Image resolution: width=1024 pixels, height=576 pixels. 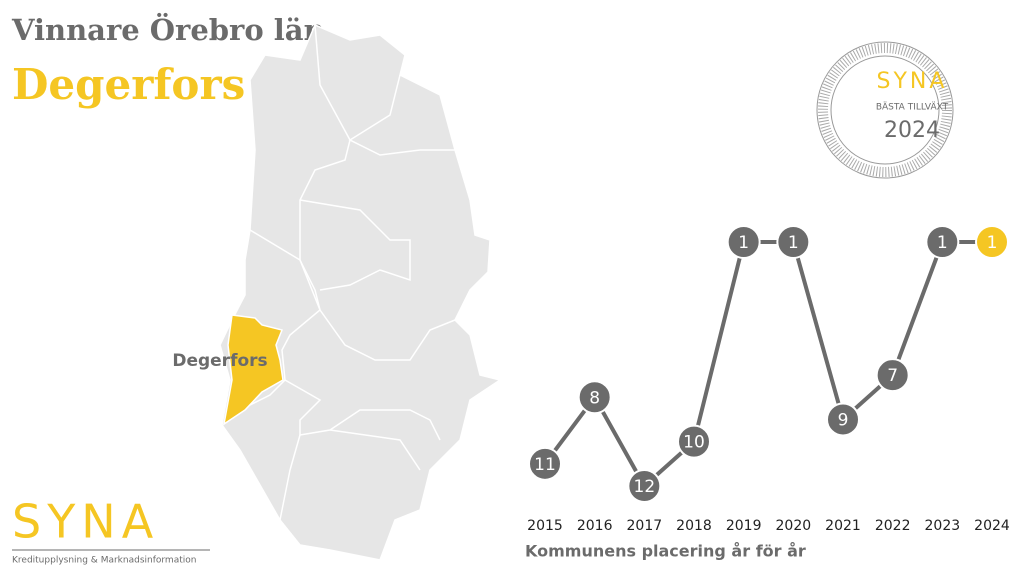 I want to click on value-label: 11, so click(x=545, y=465).